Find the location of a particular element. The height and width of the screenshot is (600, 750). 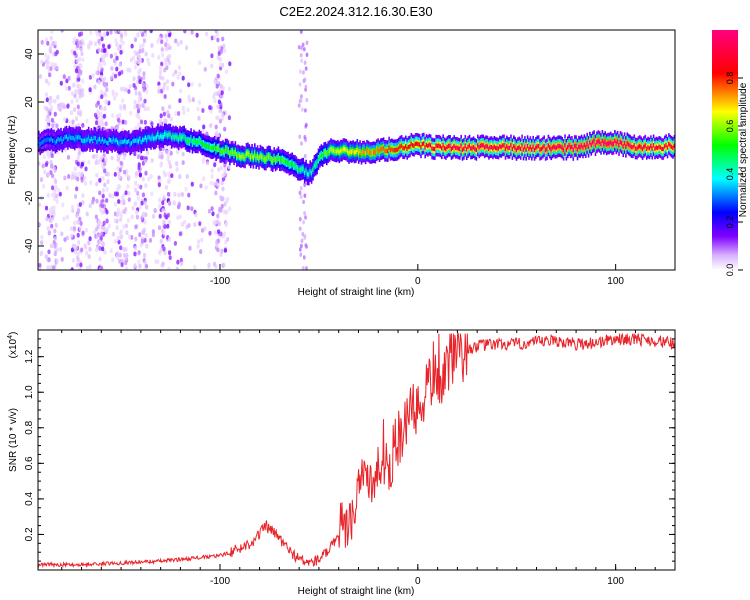

y-tick-label: 0.2 is located at coordinates (29, 534).